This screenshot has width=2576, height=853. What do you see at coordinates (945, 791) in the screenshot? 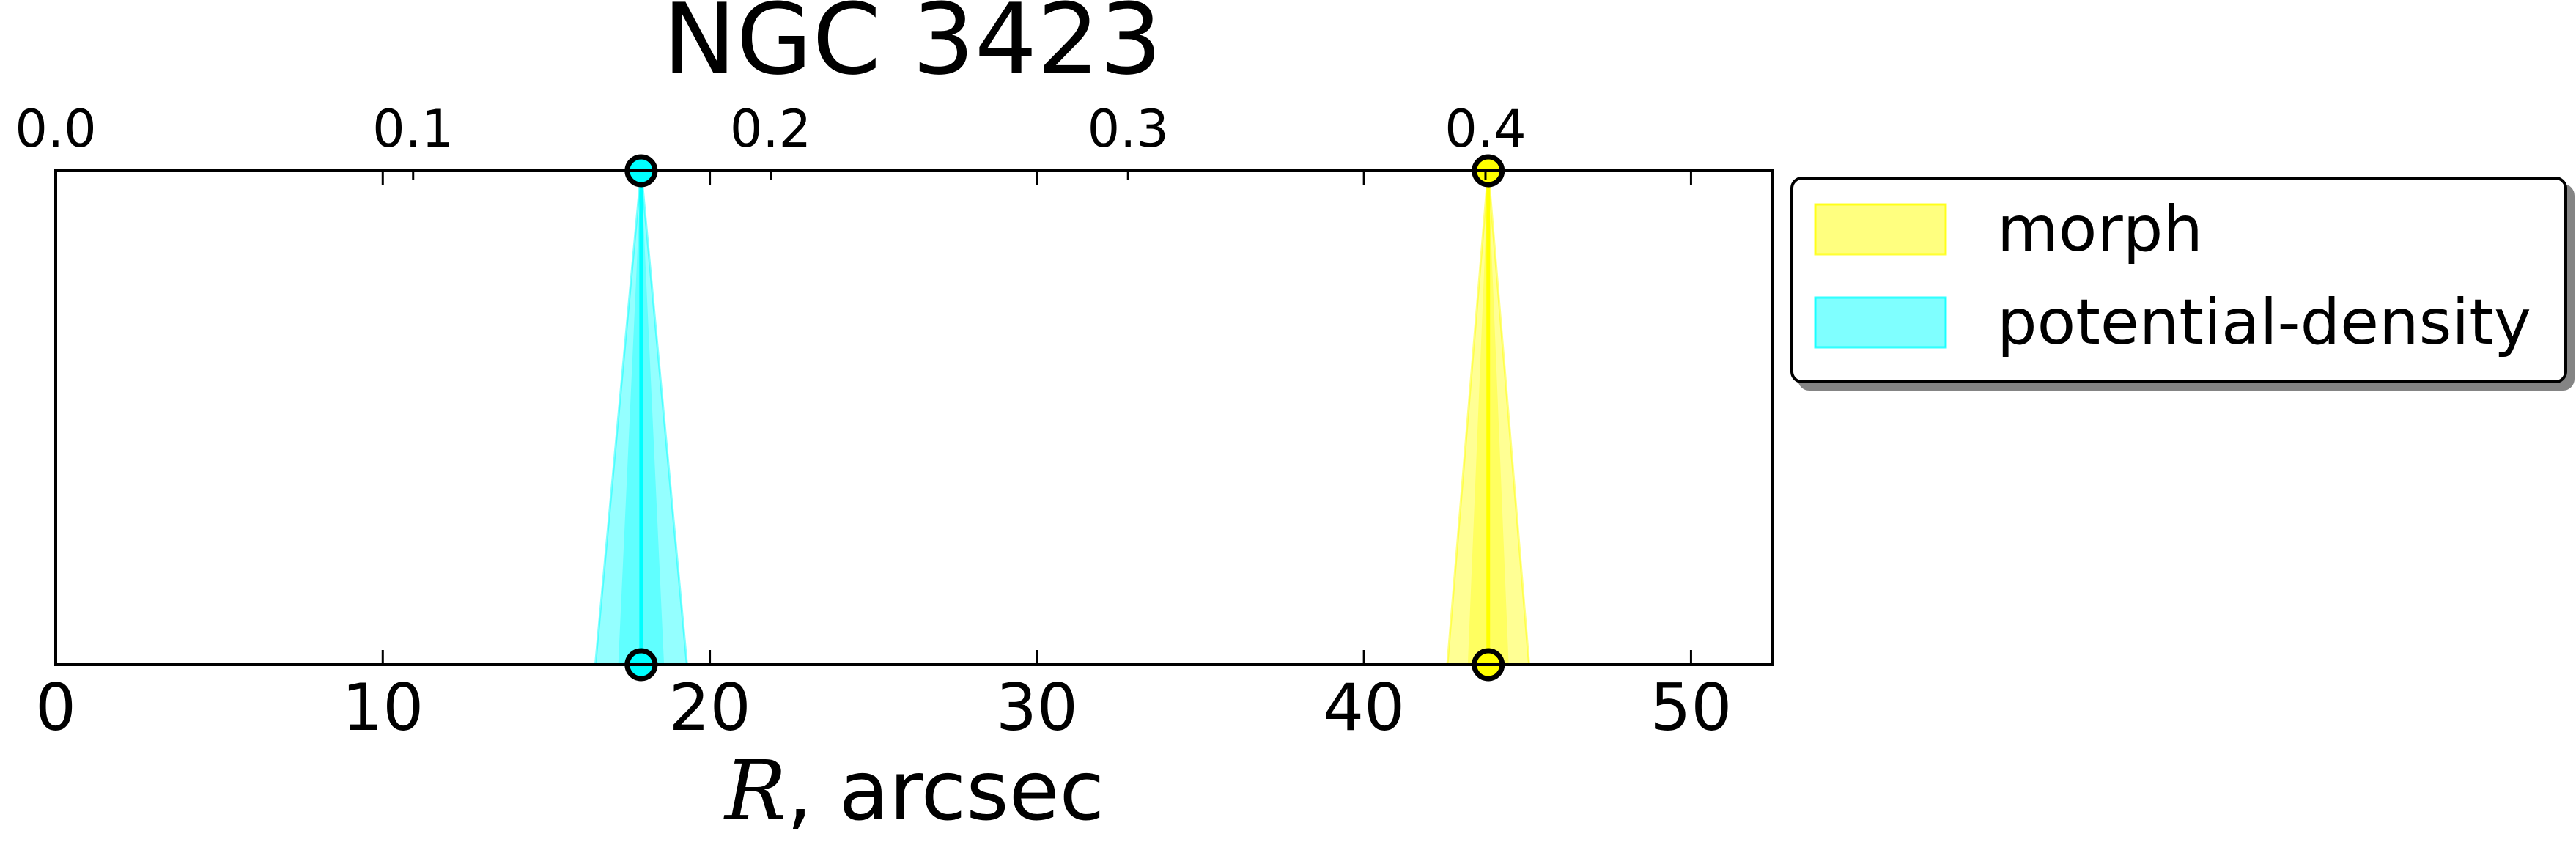
I see `x-axis-unit: , arcsec` at bounding box center [945, 791].